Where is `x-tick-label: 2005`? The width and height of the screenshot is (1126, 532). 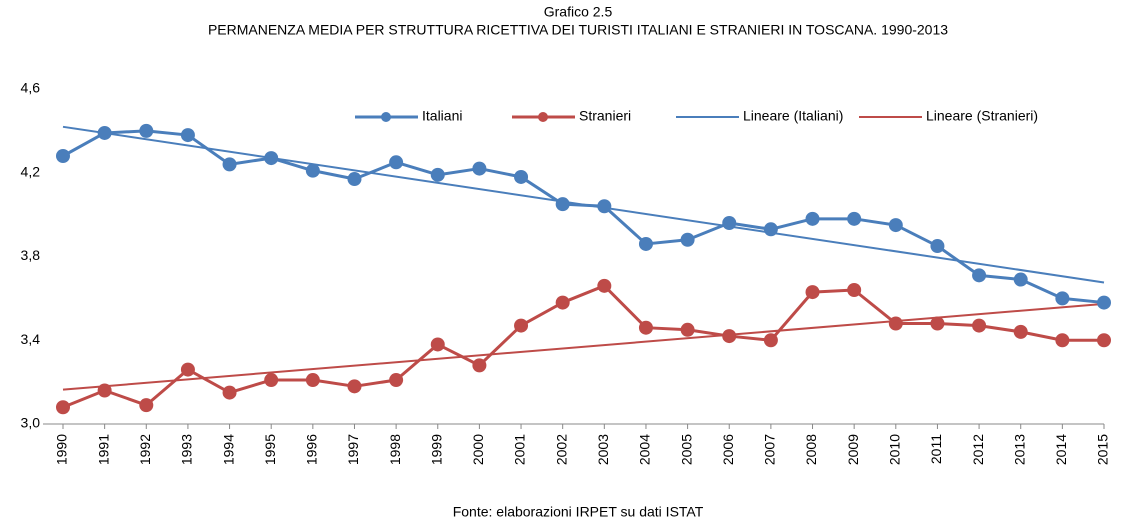
x-tick-label: 2005 is located at coordinates (686, 449).